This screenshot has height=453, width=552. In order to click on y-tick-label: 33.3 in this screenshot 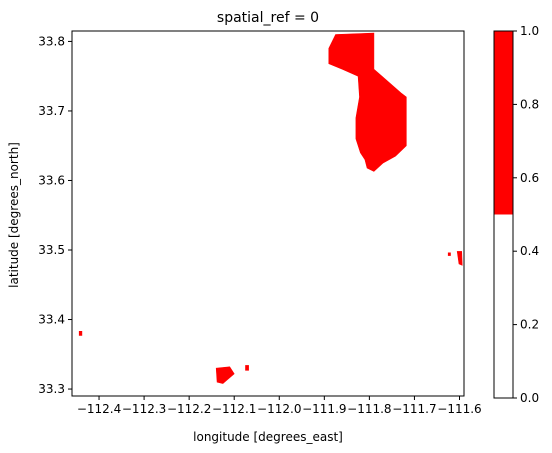, I will do `click(51, 389)`.